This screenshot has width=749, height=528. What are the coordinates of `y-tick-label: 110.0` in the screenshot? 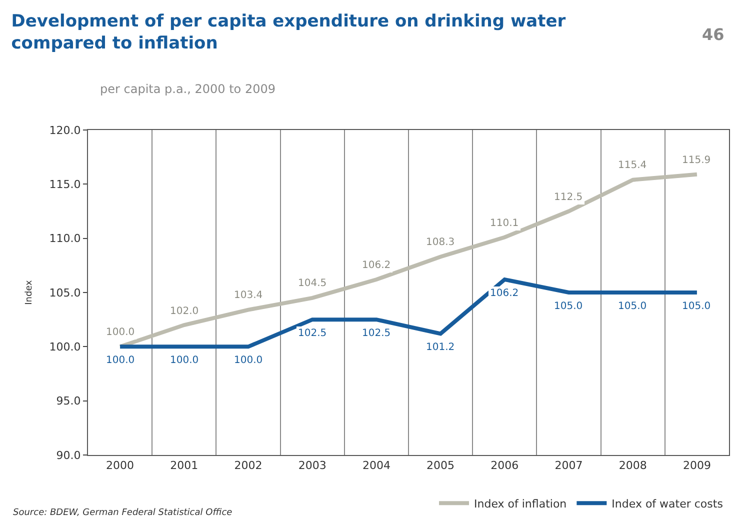 It's located at (65, 239).